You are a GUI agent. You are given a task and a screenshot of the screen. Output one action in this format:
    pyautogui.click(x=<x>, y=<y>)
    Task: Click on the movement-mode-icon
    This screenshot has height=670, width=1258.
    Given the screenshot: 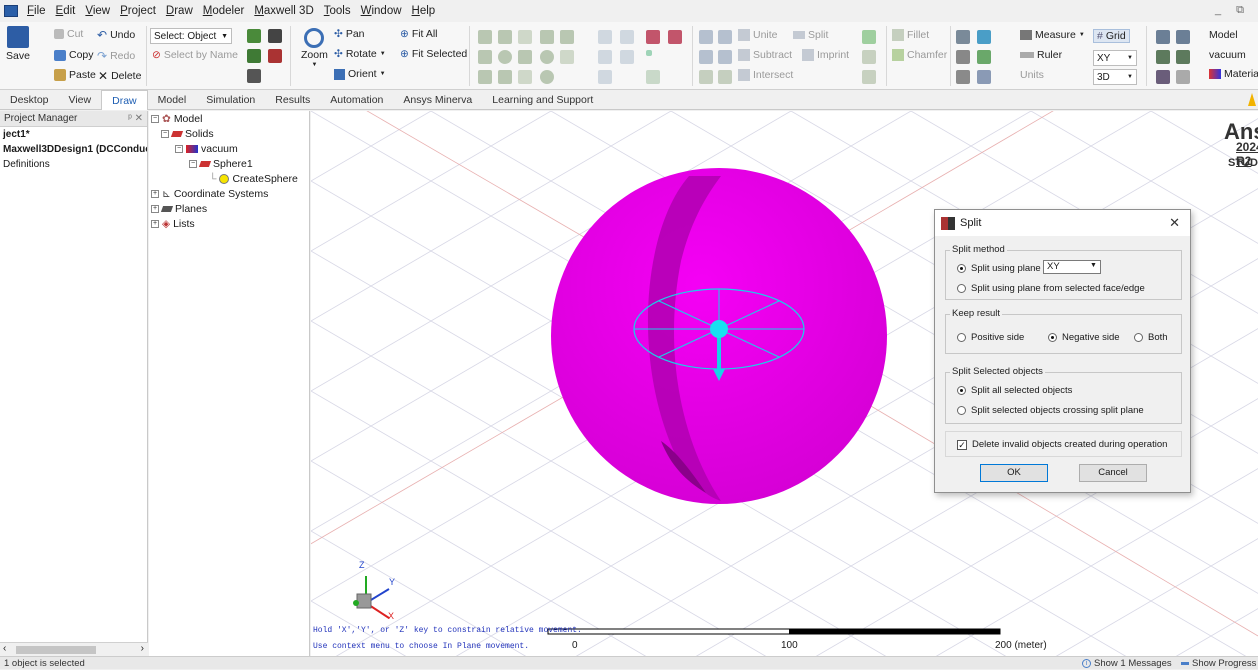 What is the action you would take?
    pyautogui.click(x=1183, y=57)
    